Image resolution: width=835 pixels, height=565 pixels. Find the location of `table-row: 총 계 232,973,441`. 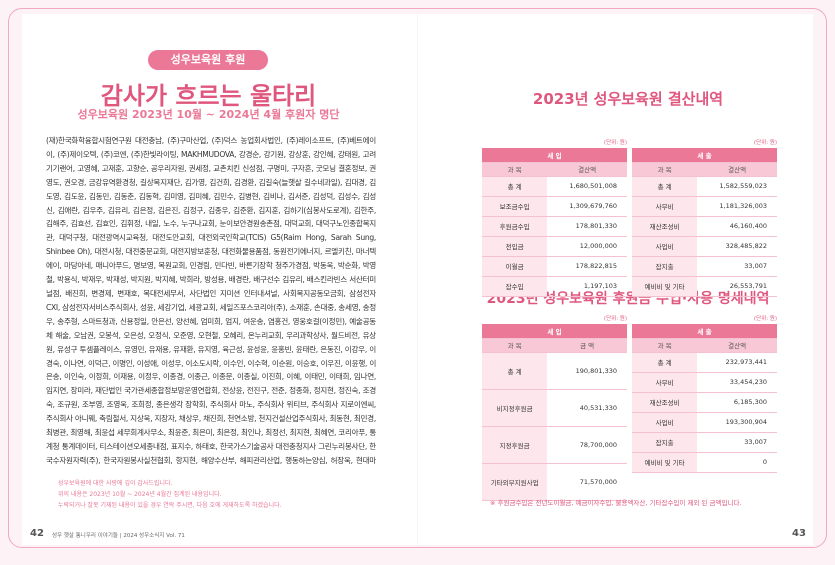

table-row: 총 계 232,973,441 is located at coordinates (704, 362).